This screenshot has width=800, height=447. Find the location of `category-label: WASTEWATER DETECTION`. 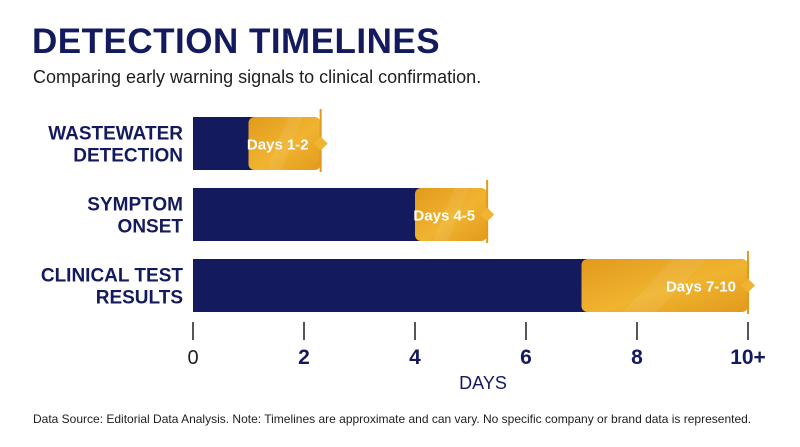

category-label: WASTEWATER DETECTION is located at coordinates (115, 145).